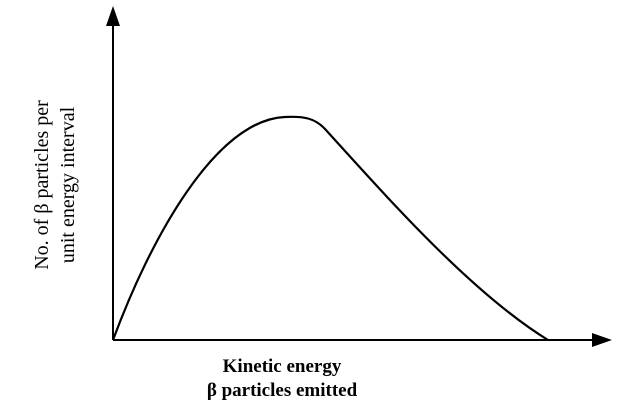  Describe the element at coordinates (282, 366) in the screenshot. I see `x-label-line: Kinetic energy` at that location.